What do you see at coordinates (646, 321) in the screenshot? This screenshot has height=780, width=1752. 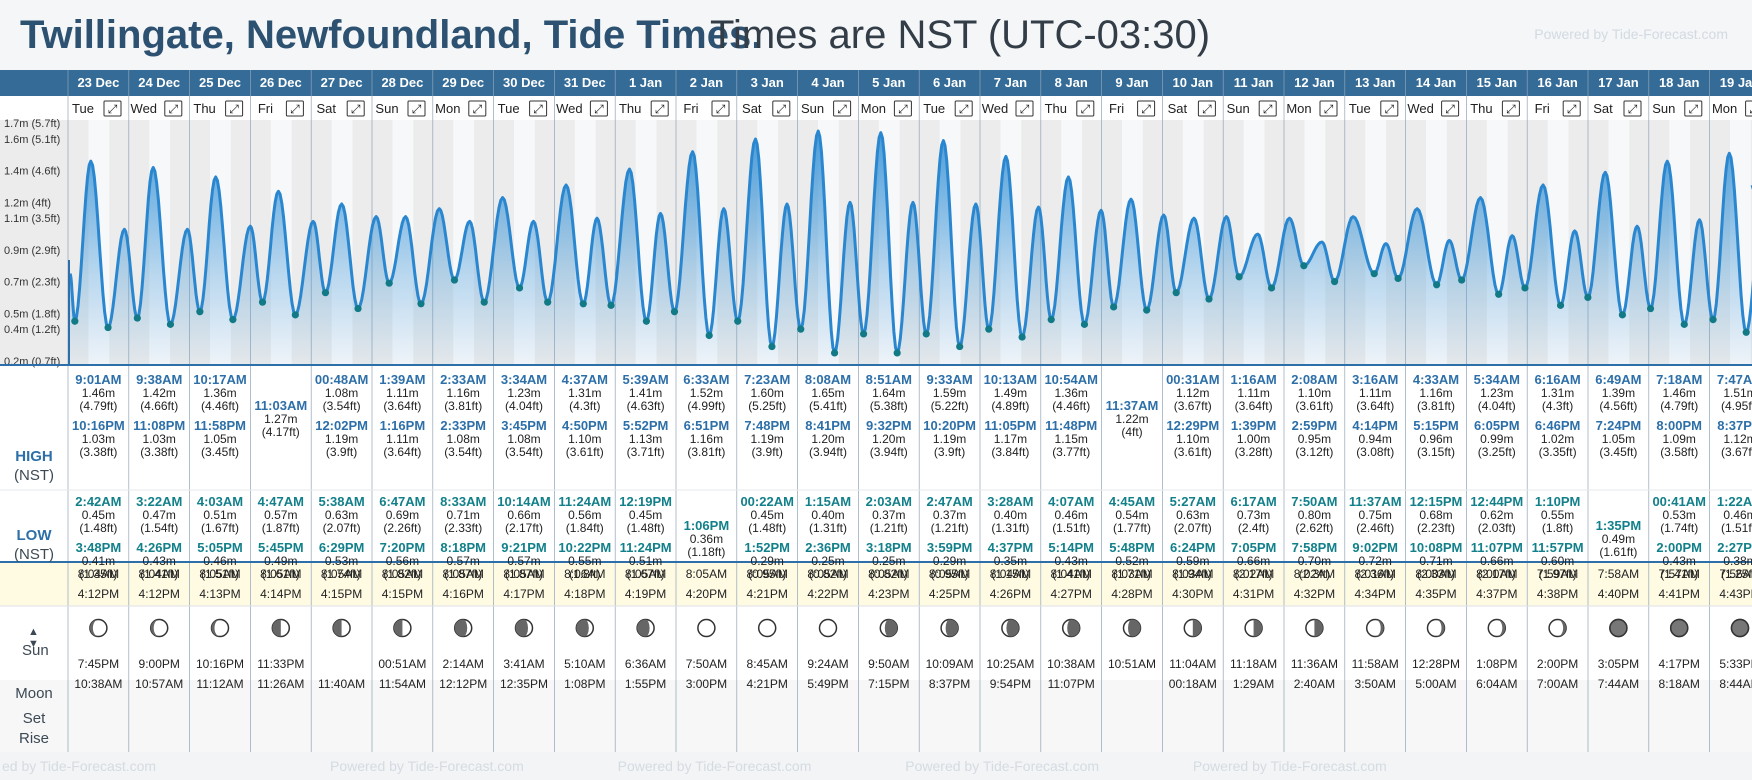 I see `low-tide-point` at bounding box center [646, 321].